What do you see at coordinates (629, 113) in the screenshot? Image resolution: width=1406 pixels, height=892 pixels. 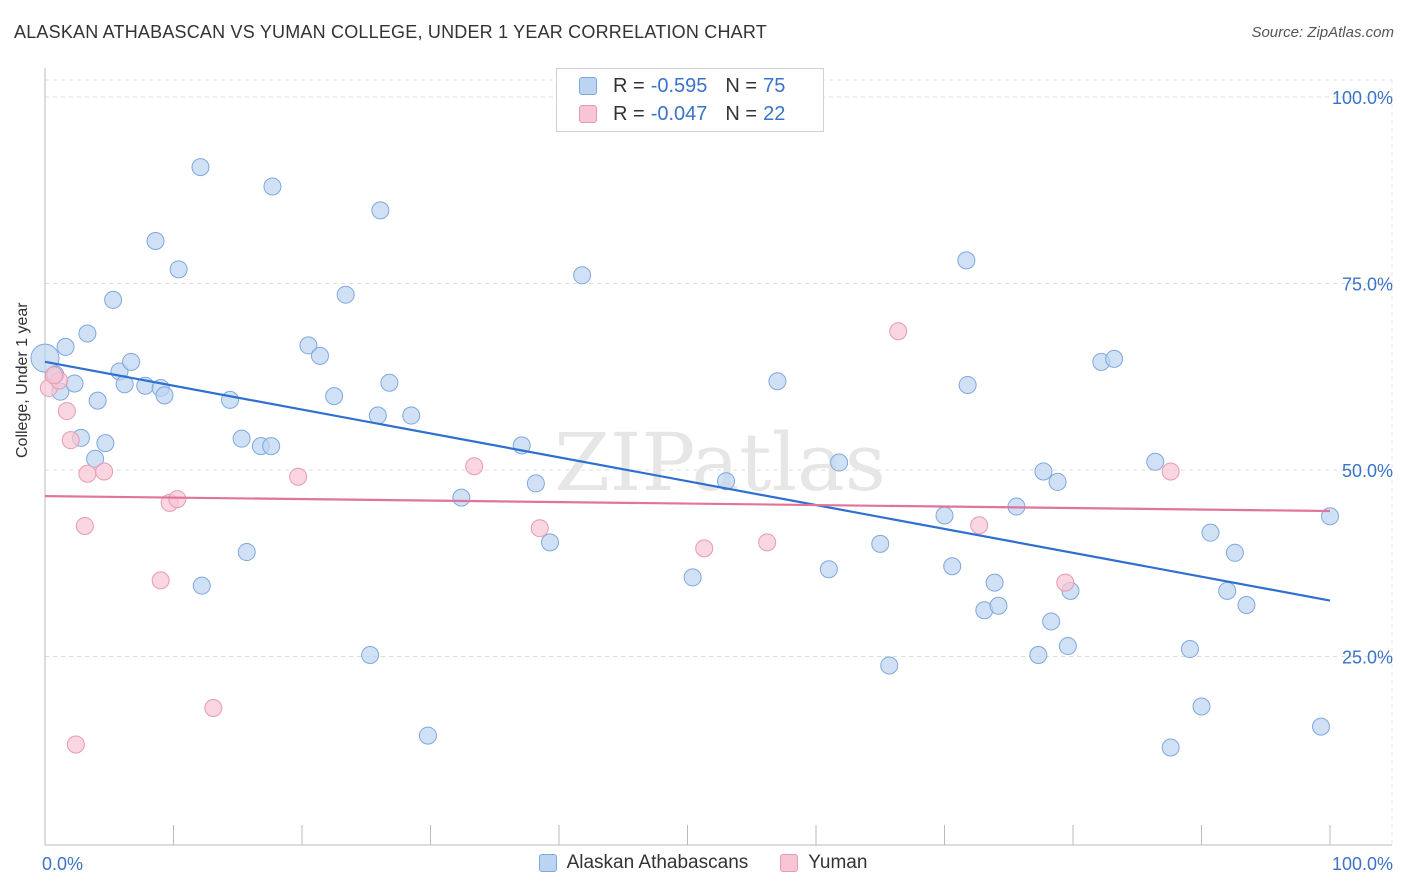 I see `legend-r-label-2: R =` at bounding box center [629, 113].